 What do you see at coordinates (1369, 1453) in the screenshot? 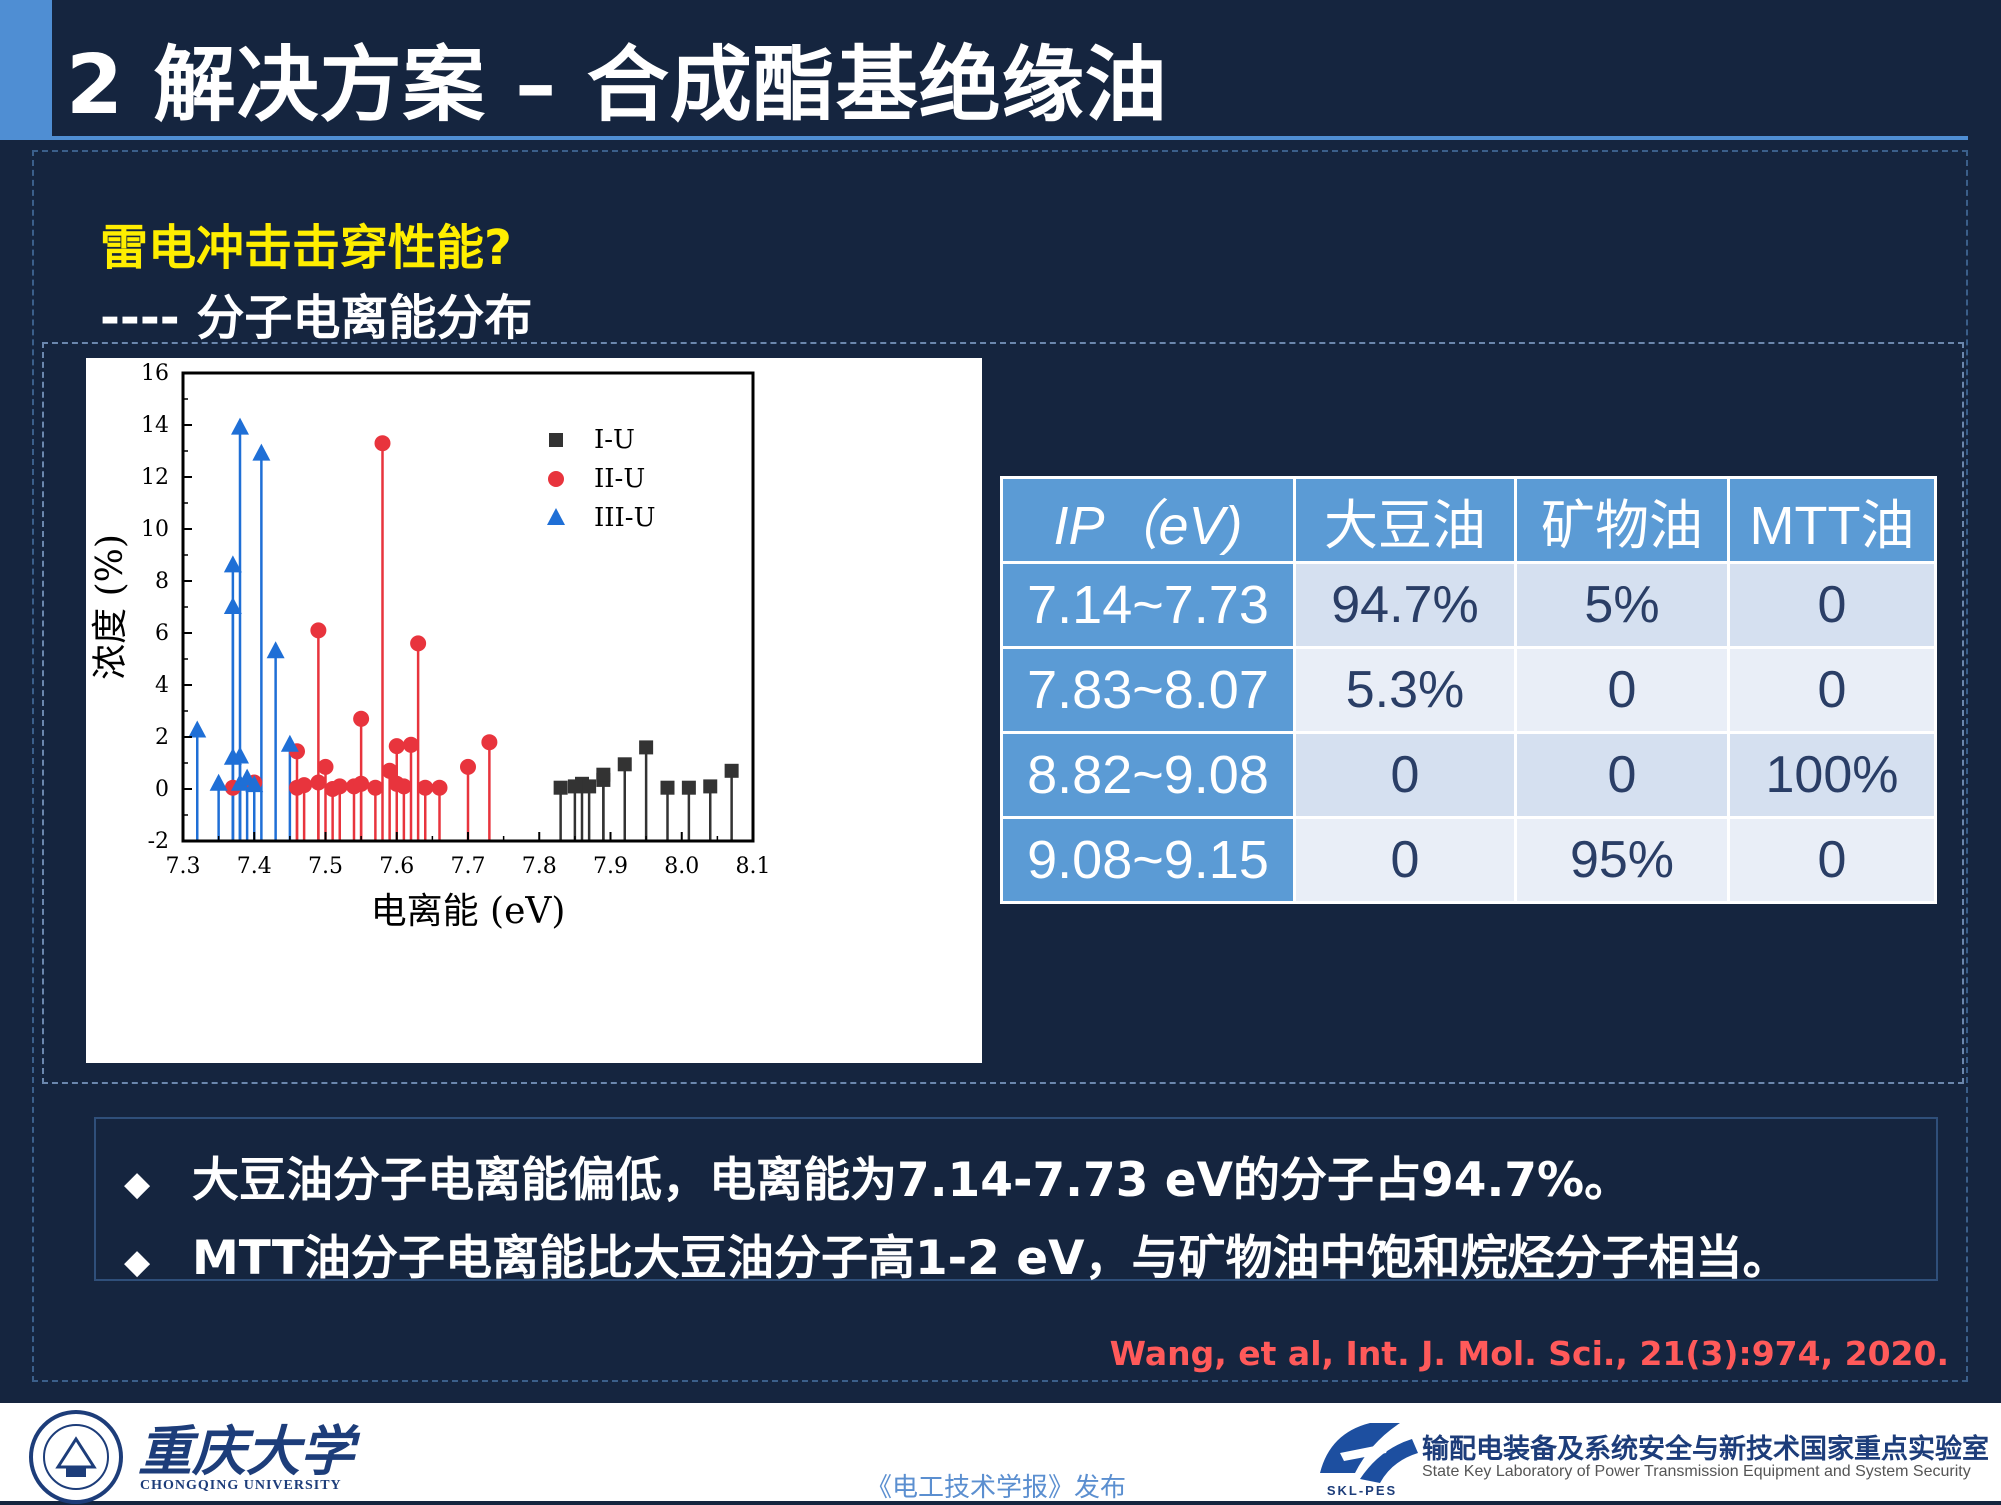
I see `lab-logo-icon` at bounding box center [1369, 1453].